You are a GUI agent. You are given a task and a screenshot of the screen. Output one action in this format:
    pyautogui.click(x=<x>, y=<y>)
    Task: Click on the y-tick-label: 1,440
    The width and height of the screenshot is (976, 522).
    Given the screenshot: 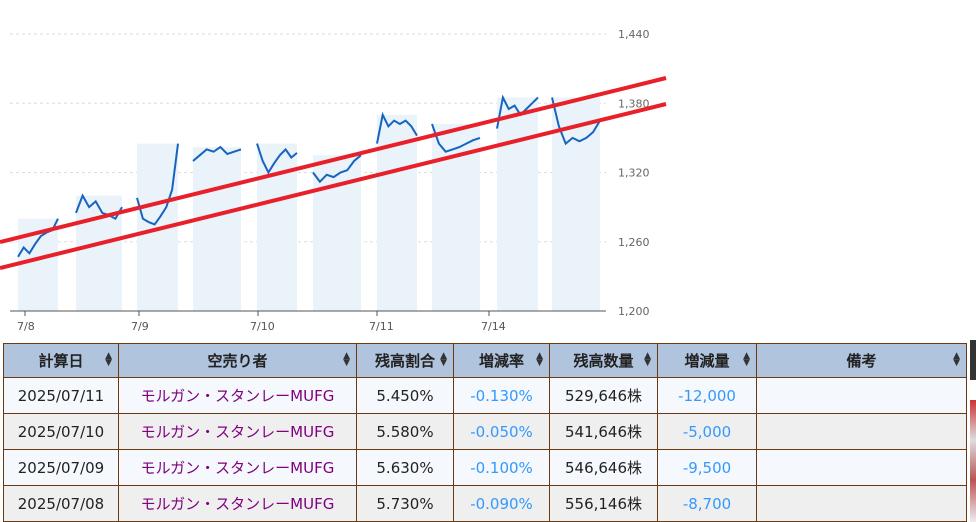 What is the action you would take?
    pyautogui.click(x=634, y=34)
    